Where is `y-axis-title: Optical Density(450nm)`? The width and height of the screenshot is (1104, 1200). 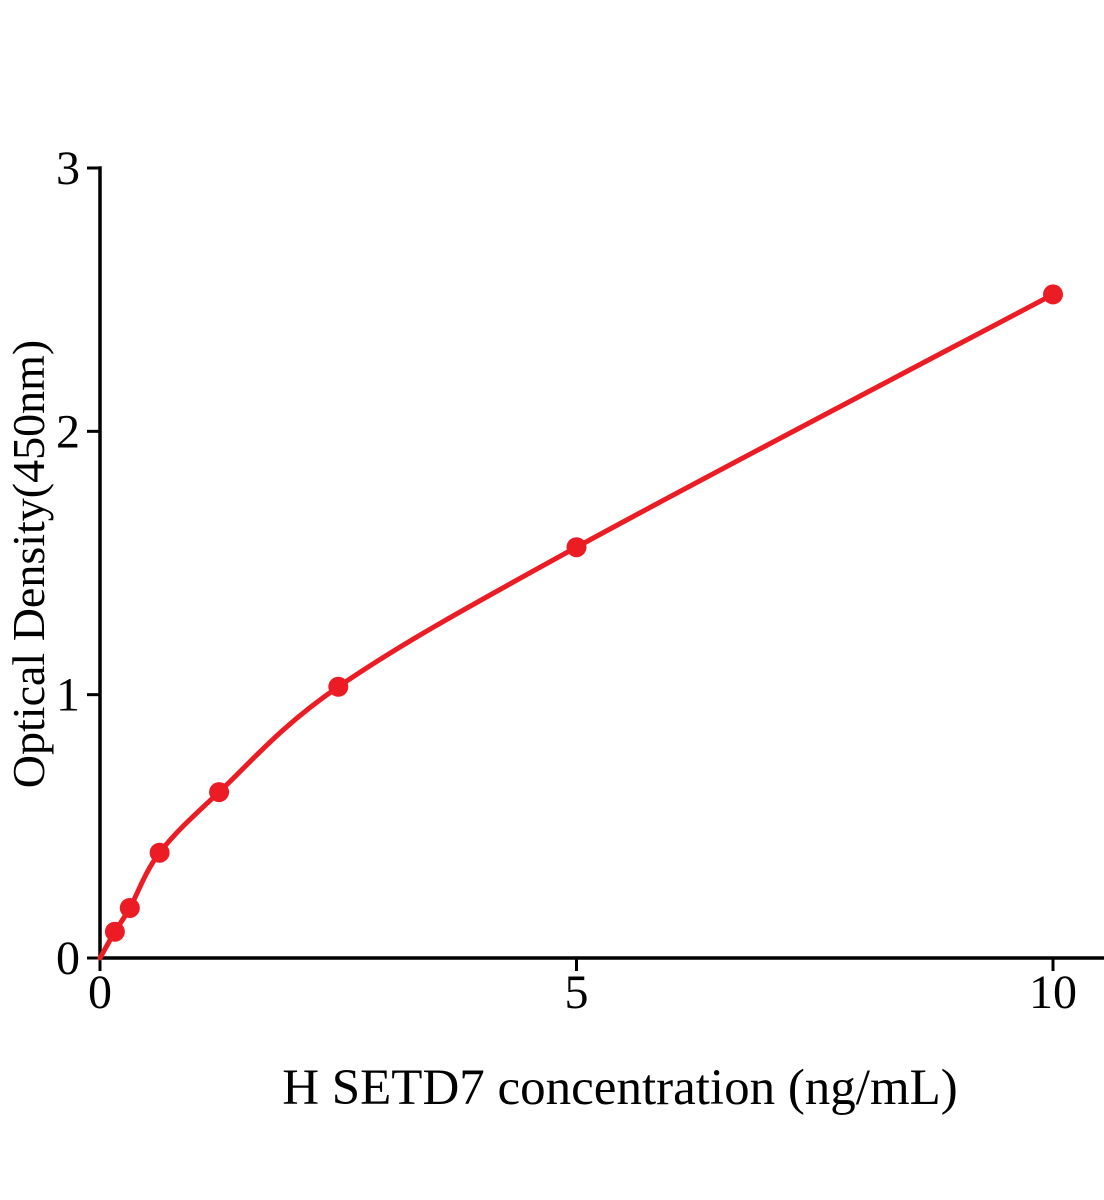
y-axis-title: Optical Density(450nm) is located at coordinates (28, 564).